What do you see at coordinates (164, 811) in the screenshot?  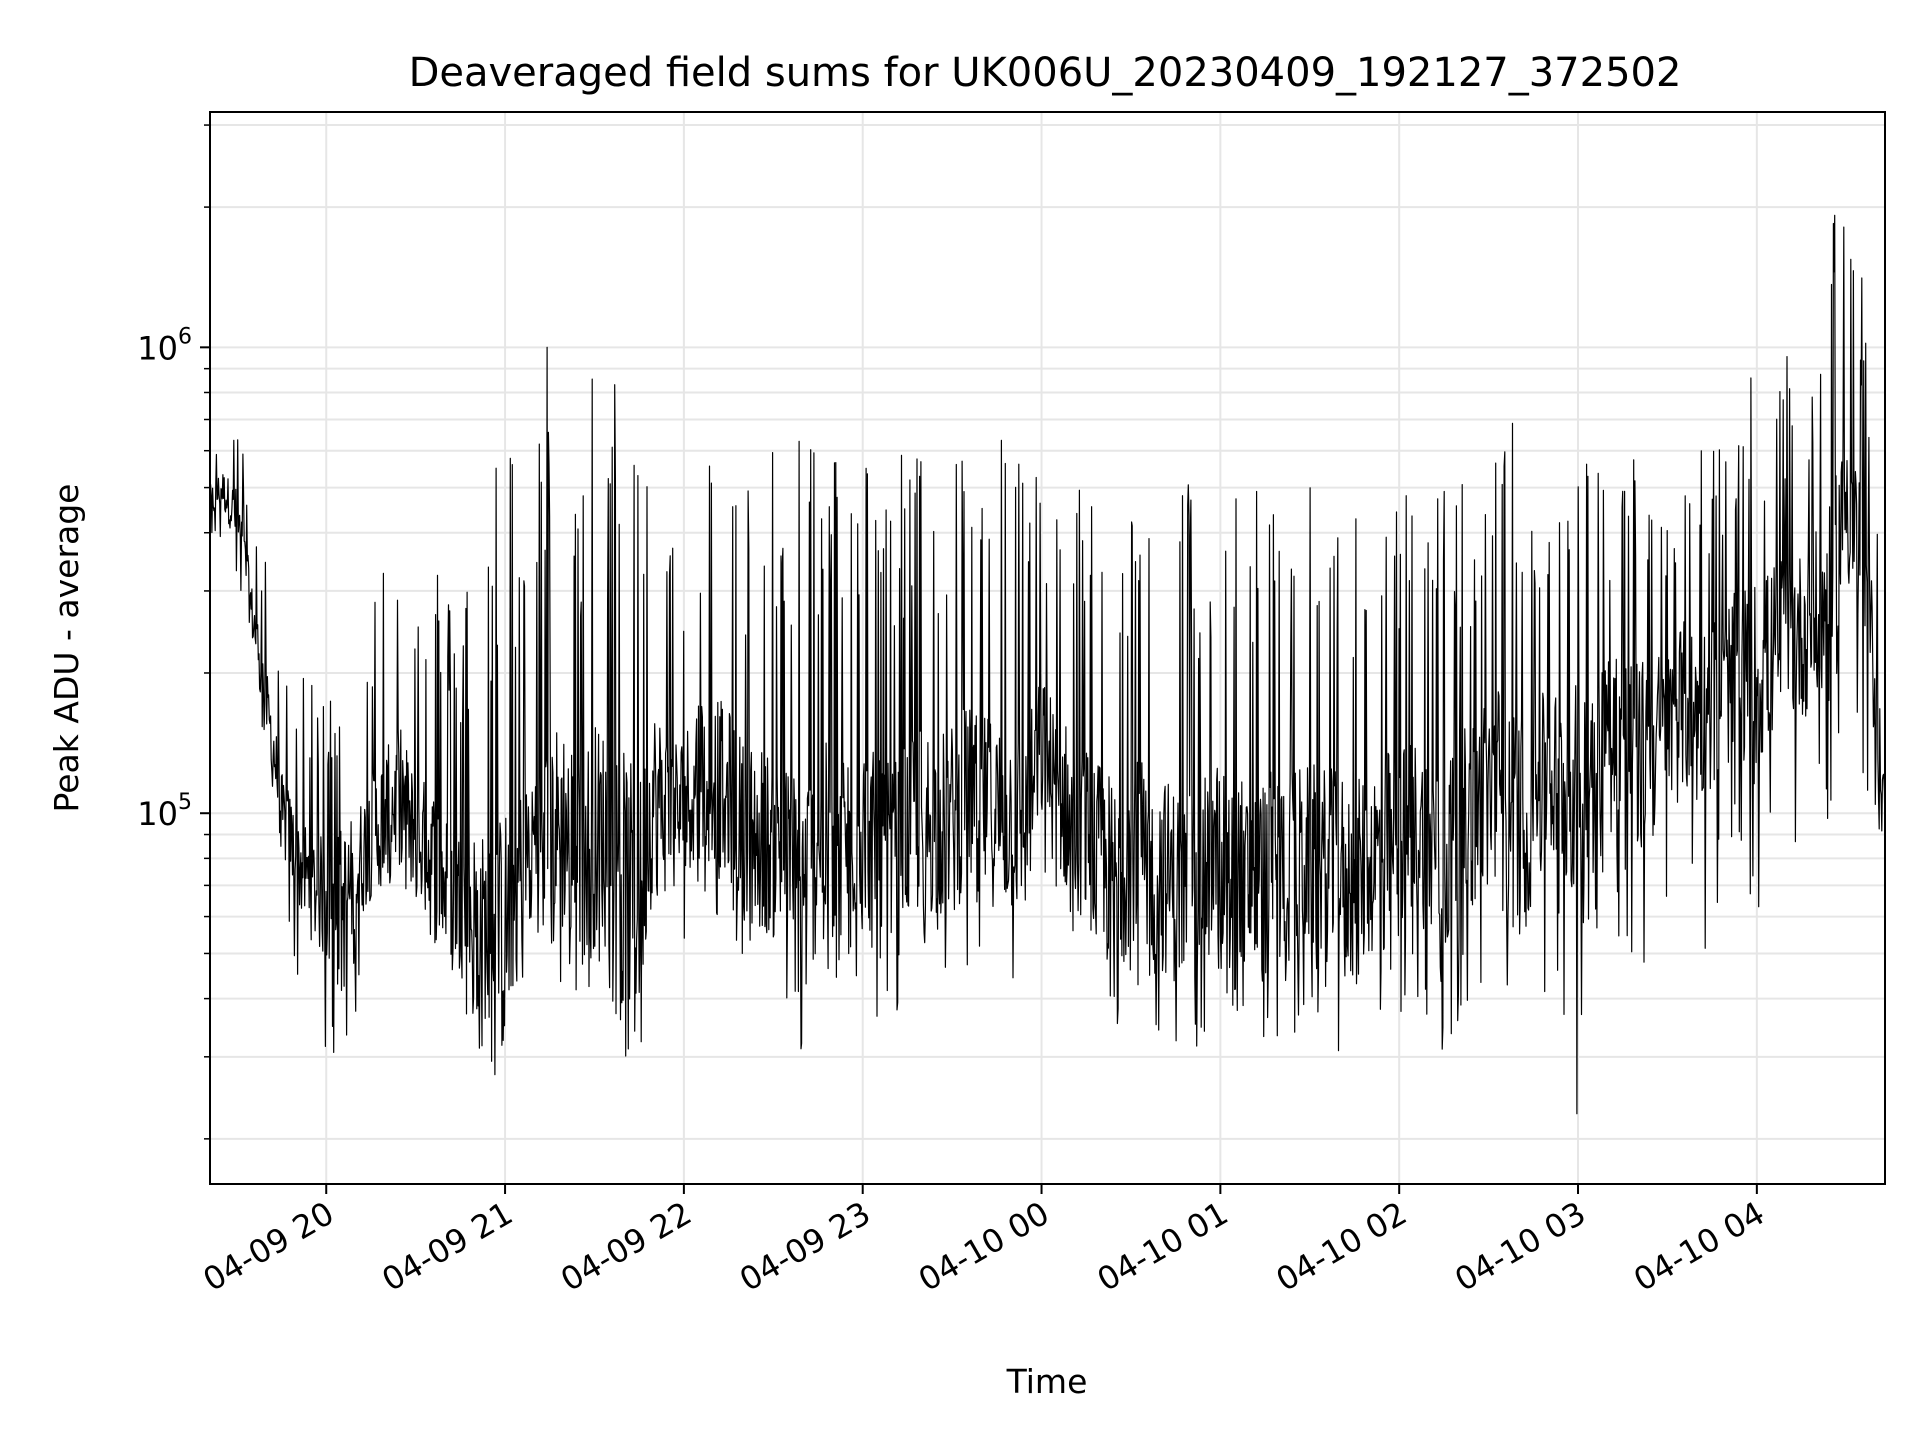 I see `y-tick-label: 10⁵` at bounding box center [164, 811].